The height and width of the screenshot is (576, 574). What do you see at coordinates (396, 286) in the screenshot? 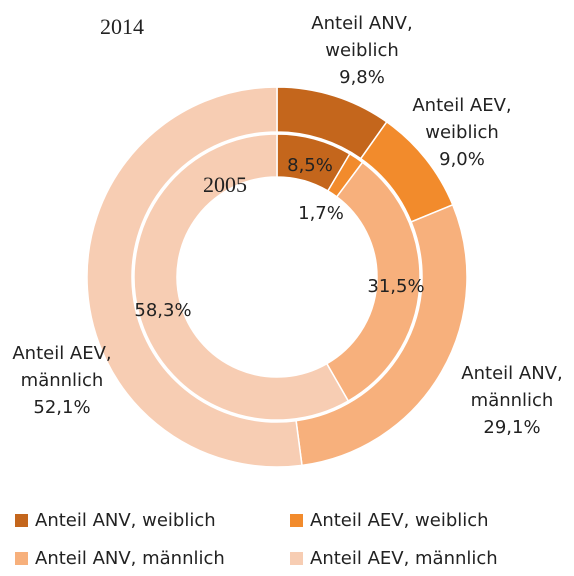
I see `inner-label: 31,5%` at bounding box center [396, 286].